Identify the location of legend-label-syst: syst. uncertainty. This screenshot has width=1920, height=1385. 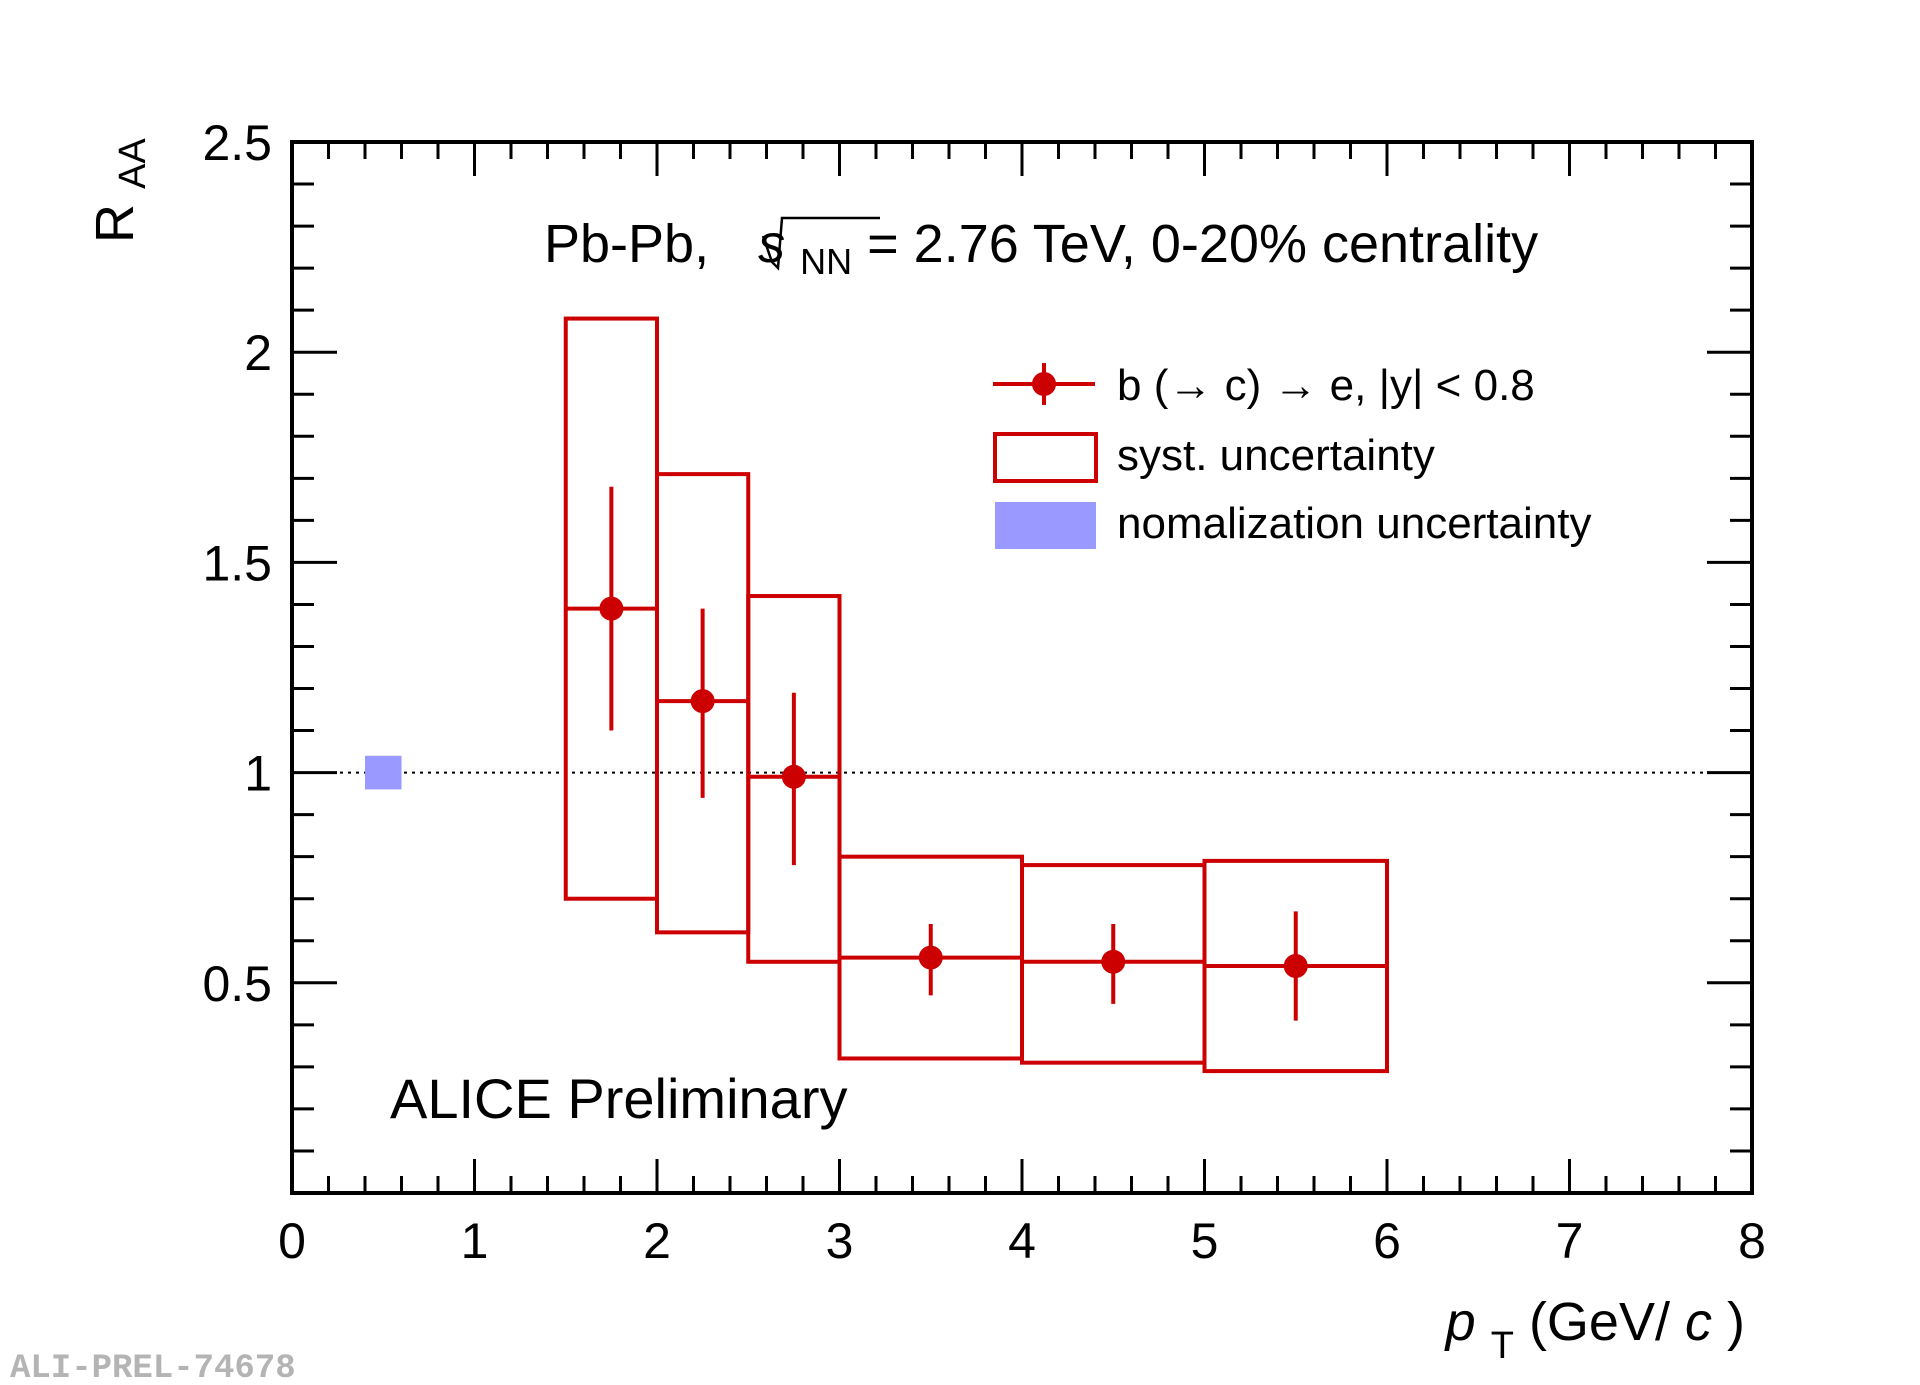
(1276, 455).